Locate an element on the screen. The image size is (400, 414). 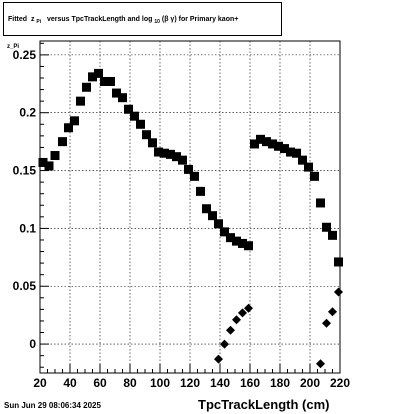
x-tick-label: 80 is located at coordinates (130, 383).